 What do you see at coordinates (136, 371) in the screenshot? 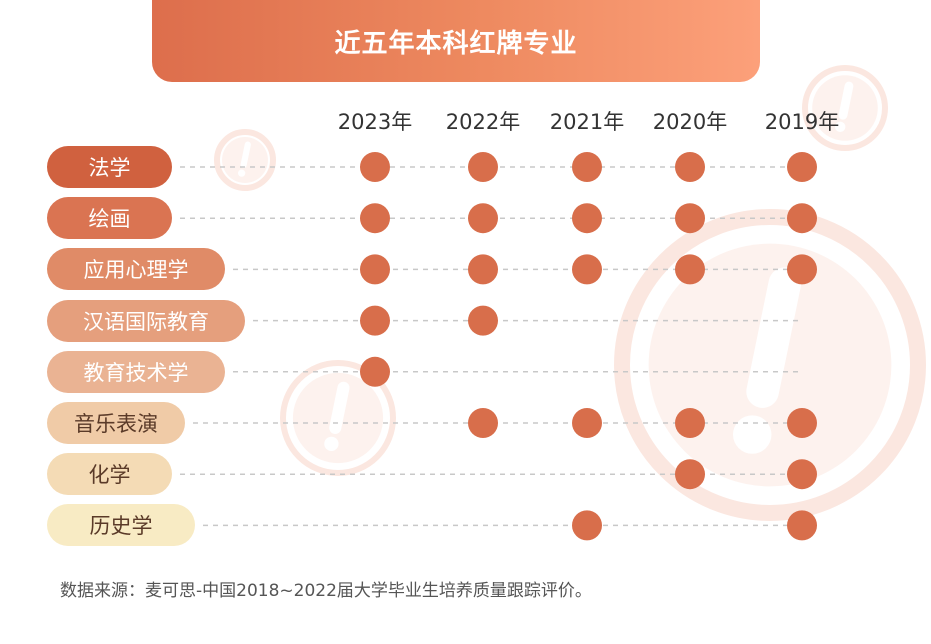
I see `row-label-教育技术学: 教育技术学` at bounding box center [136, 371].